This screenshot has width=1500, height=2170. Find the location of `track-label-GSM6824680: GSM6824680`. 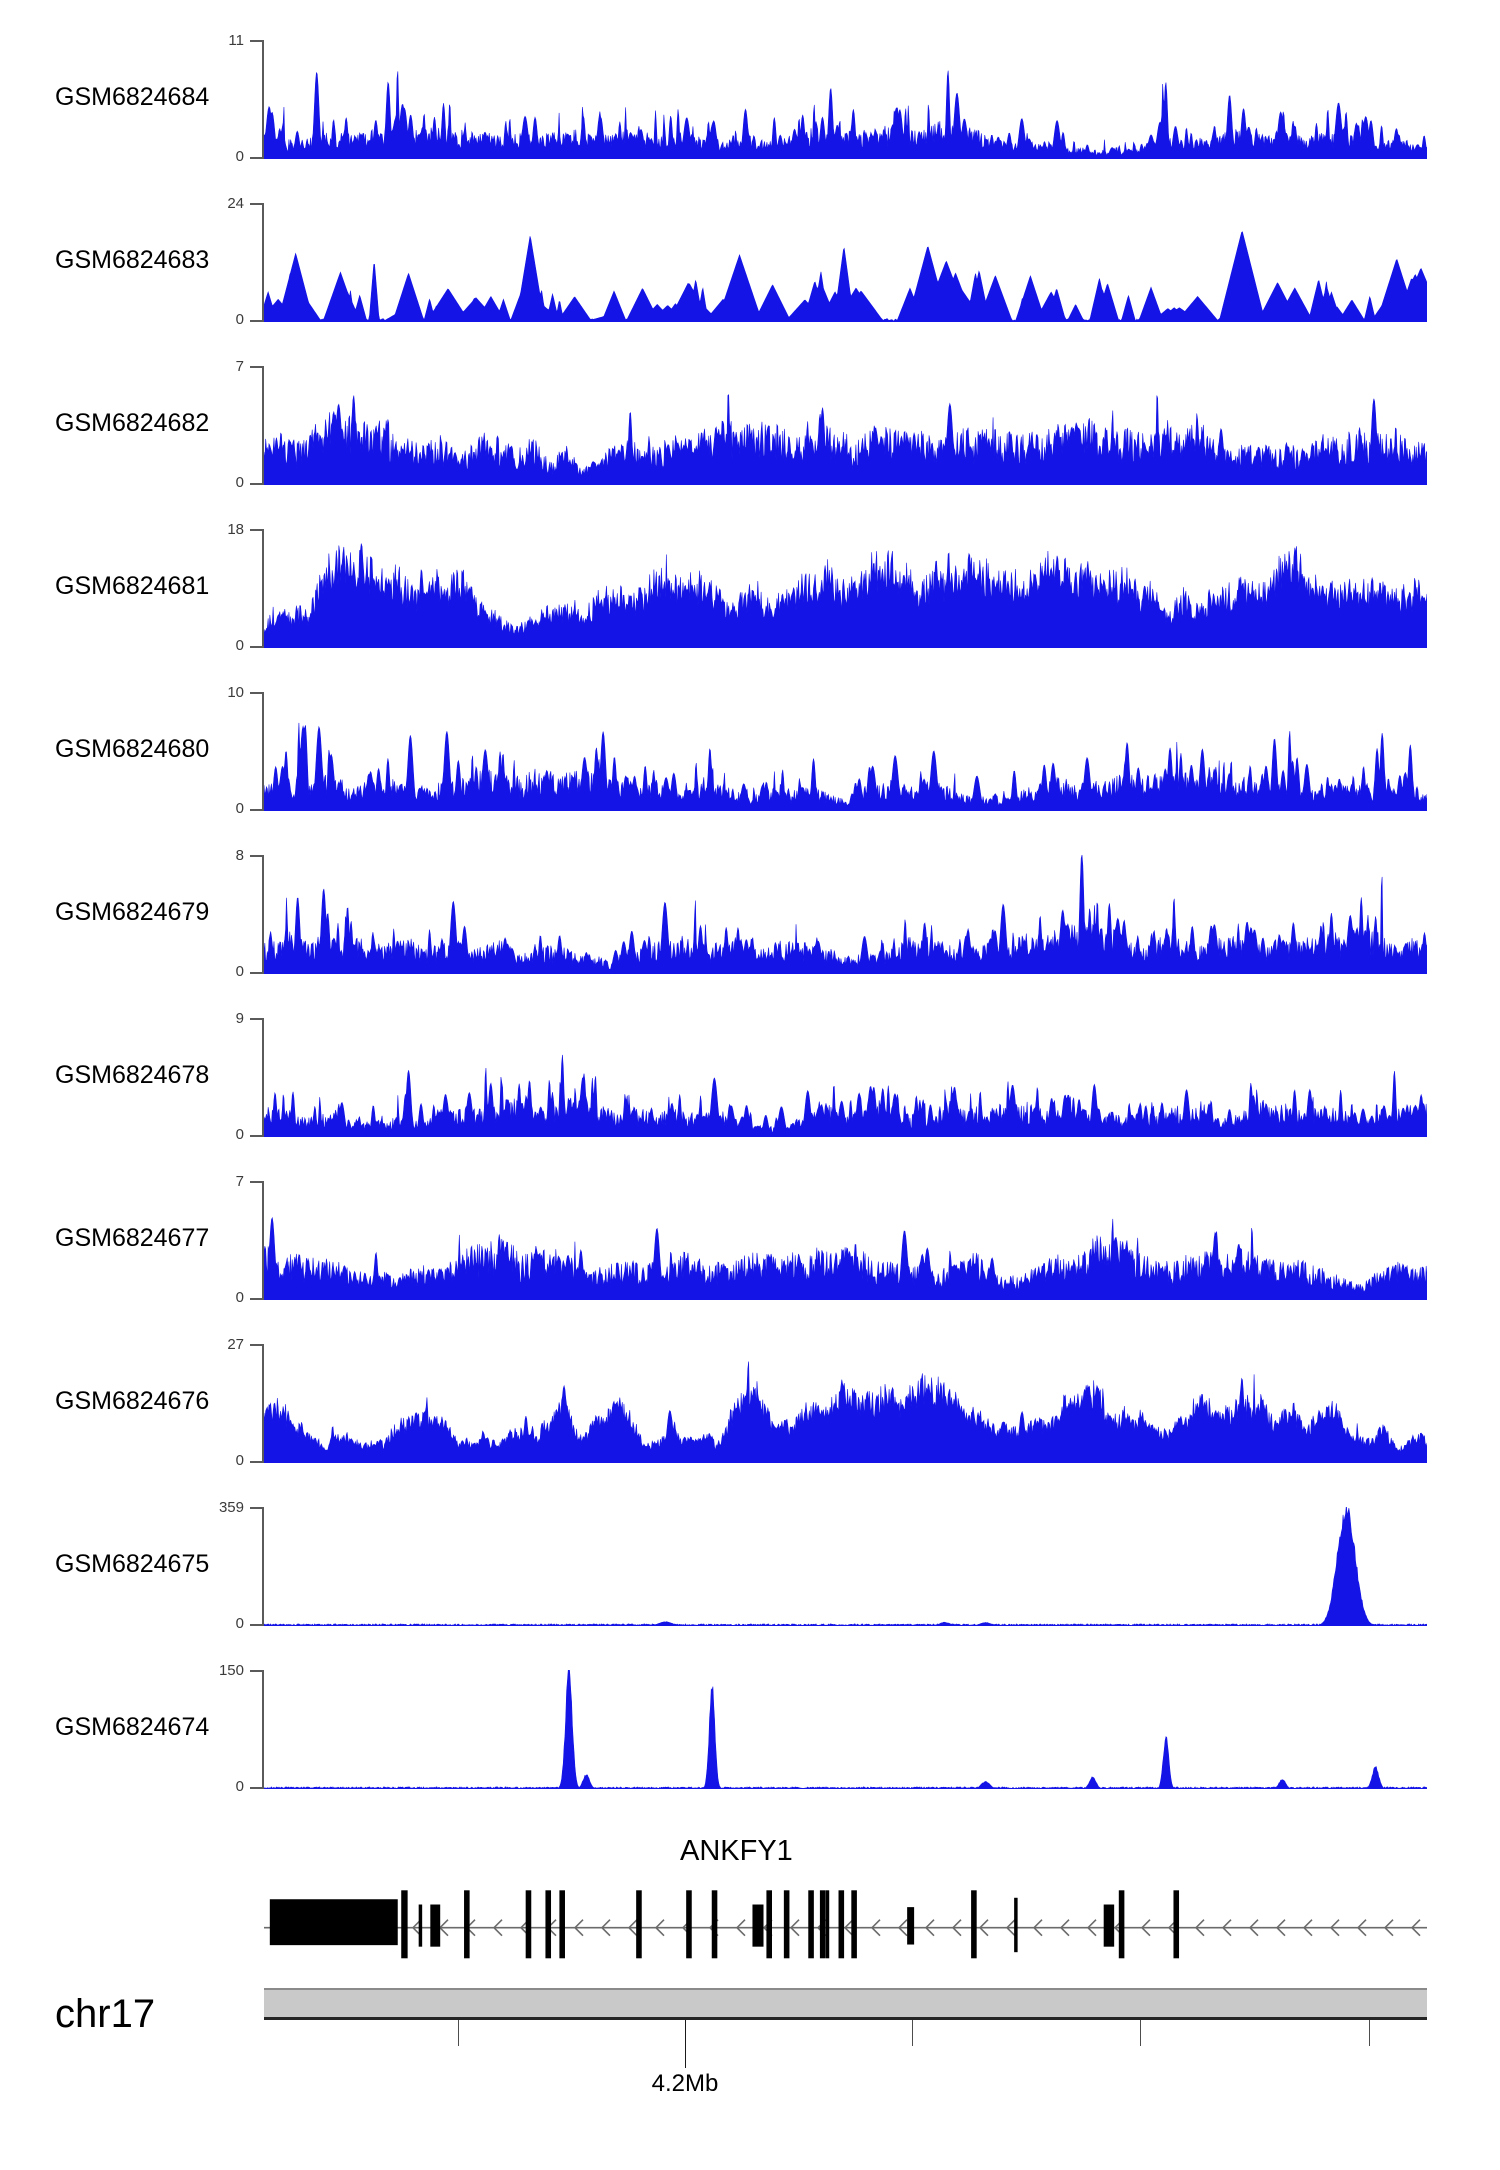

track-label-GSM6824680: GSM6824680 is located at coordinates (132, 749).